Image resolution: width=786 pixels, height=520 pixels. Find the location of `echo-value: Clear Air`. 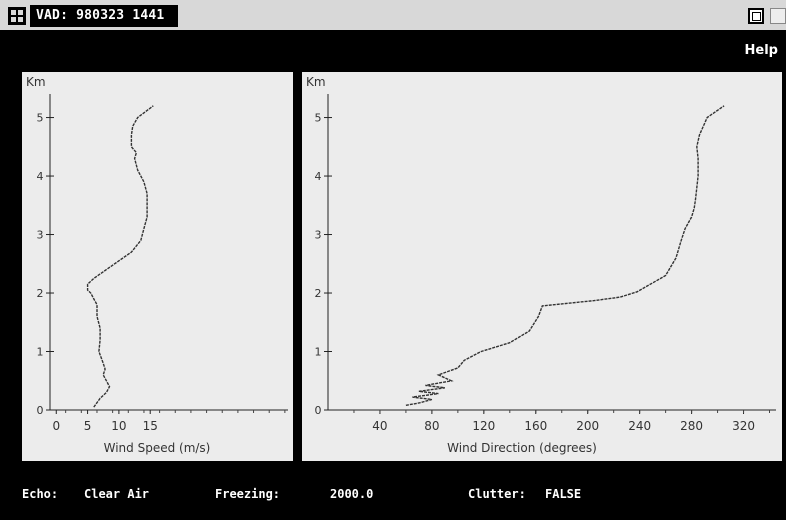

echo-value: Clear Air is located at coordinates (117, 494).